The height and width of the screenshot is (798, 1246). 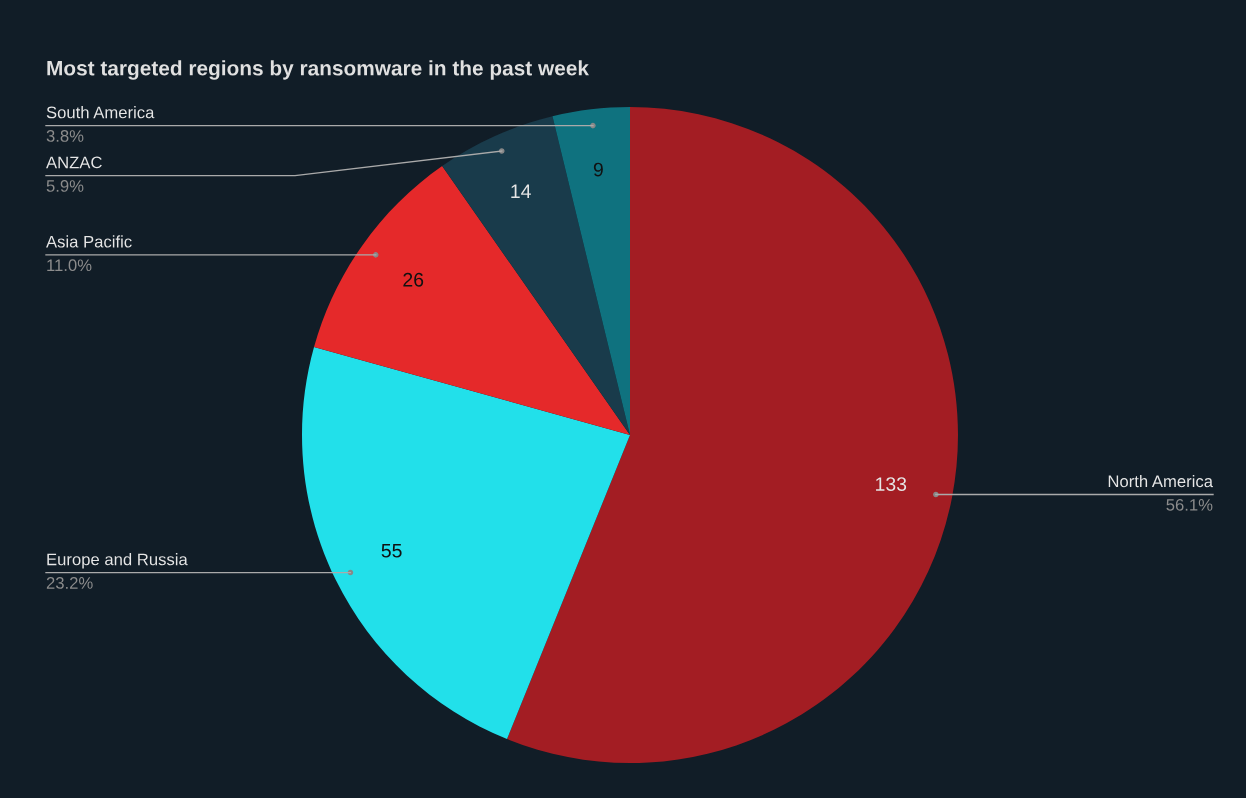 I want to click on data-label: 9, so click(x=598, y=169).